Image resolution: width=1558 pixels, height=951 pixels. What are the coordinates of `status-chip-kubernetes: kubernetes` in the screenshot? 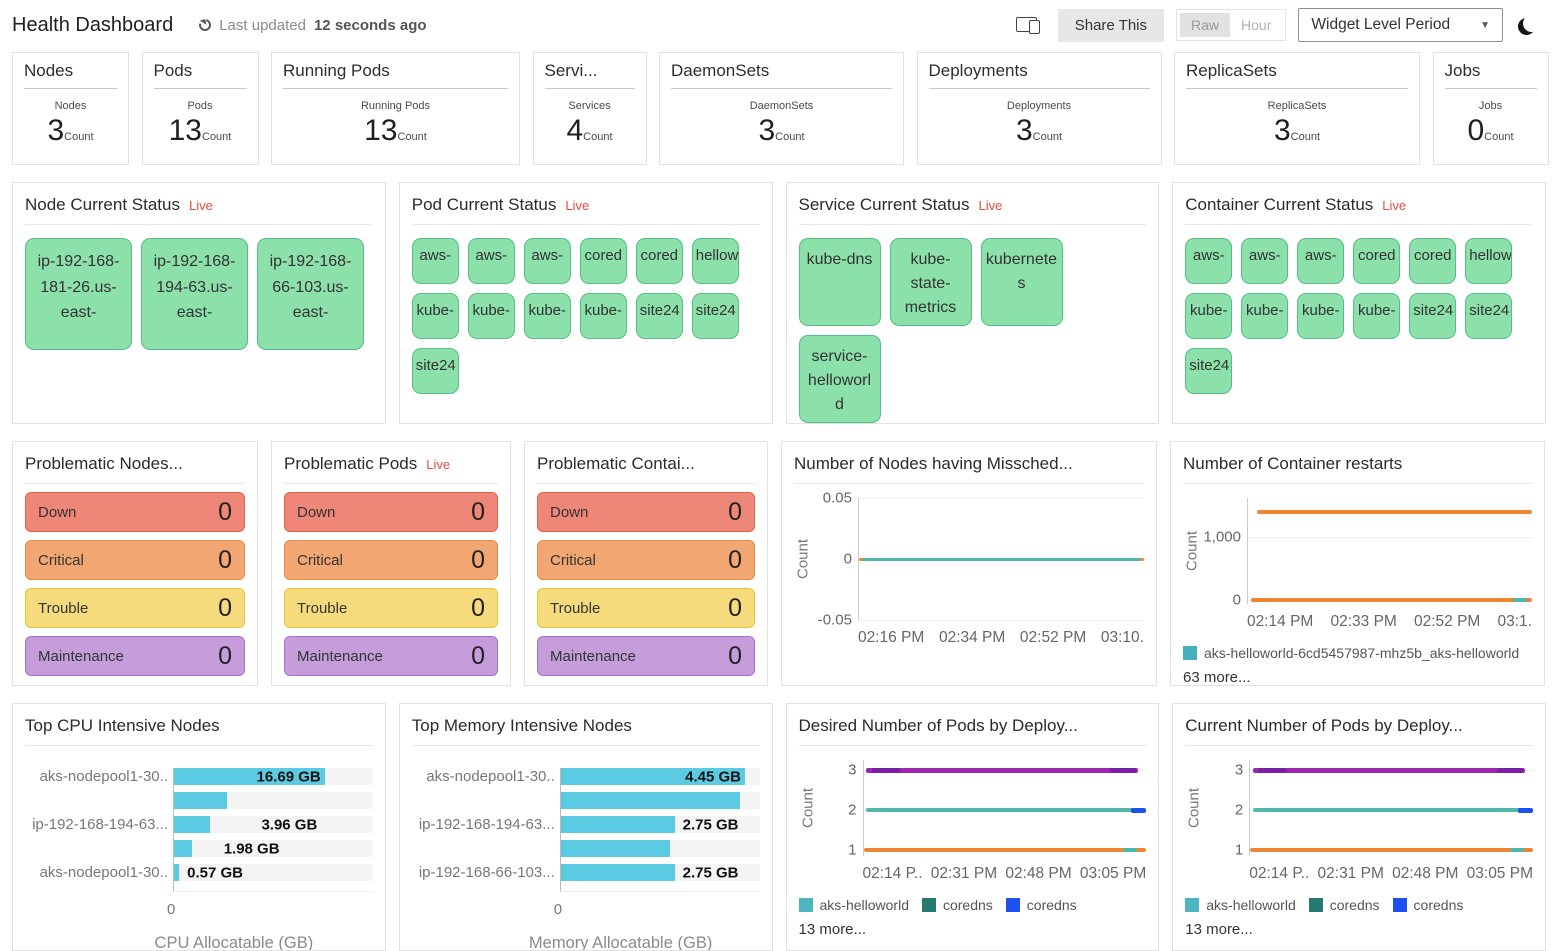 It's located at (1021, 282).